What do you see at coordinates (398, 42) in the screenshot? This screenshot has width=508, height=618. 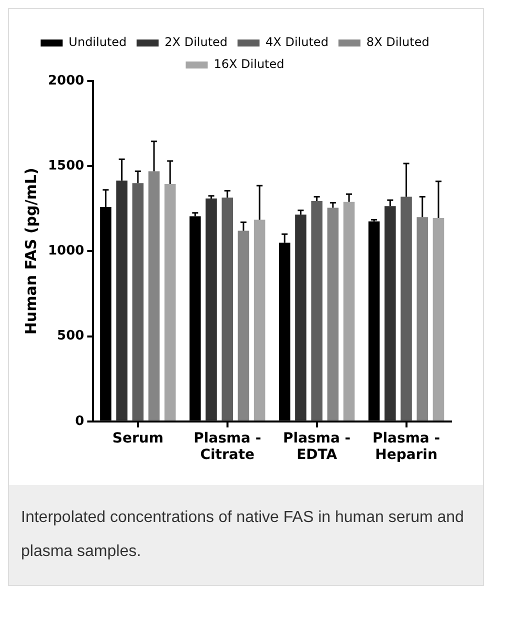 I see `legend-label: 8X Diluted` at bounding box center [398, 42].